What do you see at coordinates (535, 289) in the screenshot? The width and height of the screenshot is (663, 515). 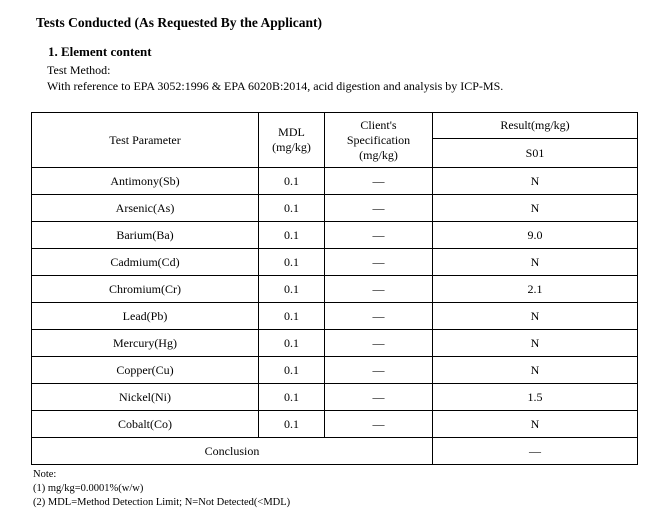 I see `cell-result: 2.1` at bounding box center [535, 289].